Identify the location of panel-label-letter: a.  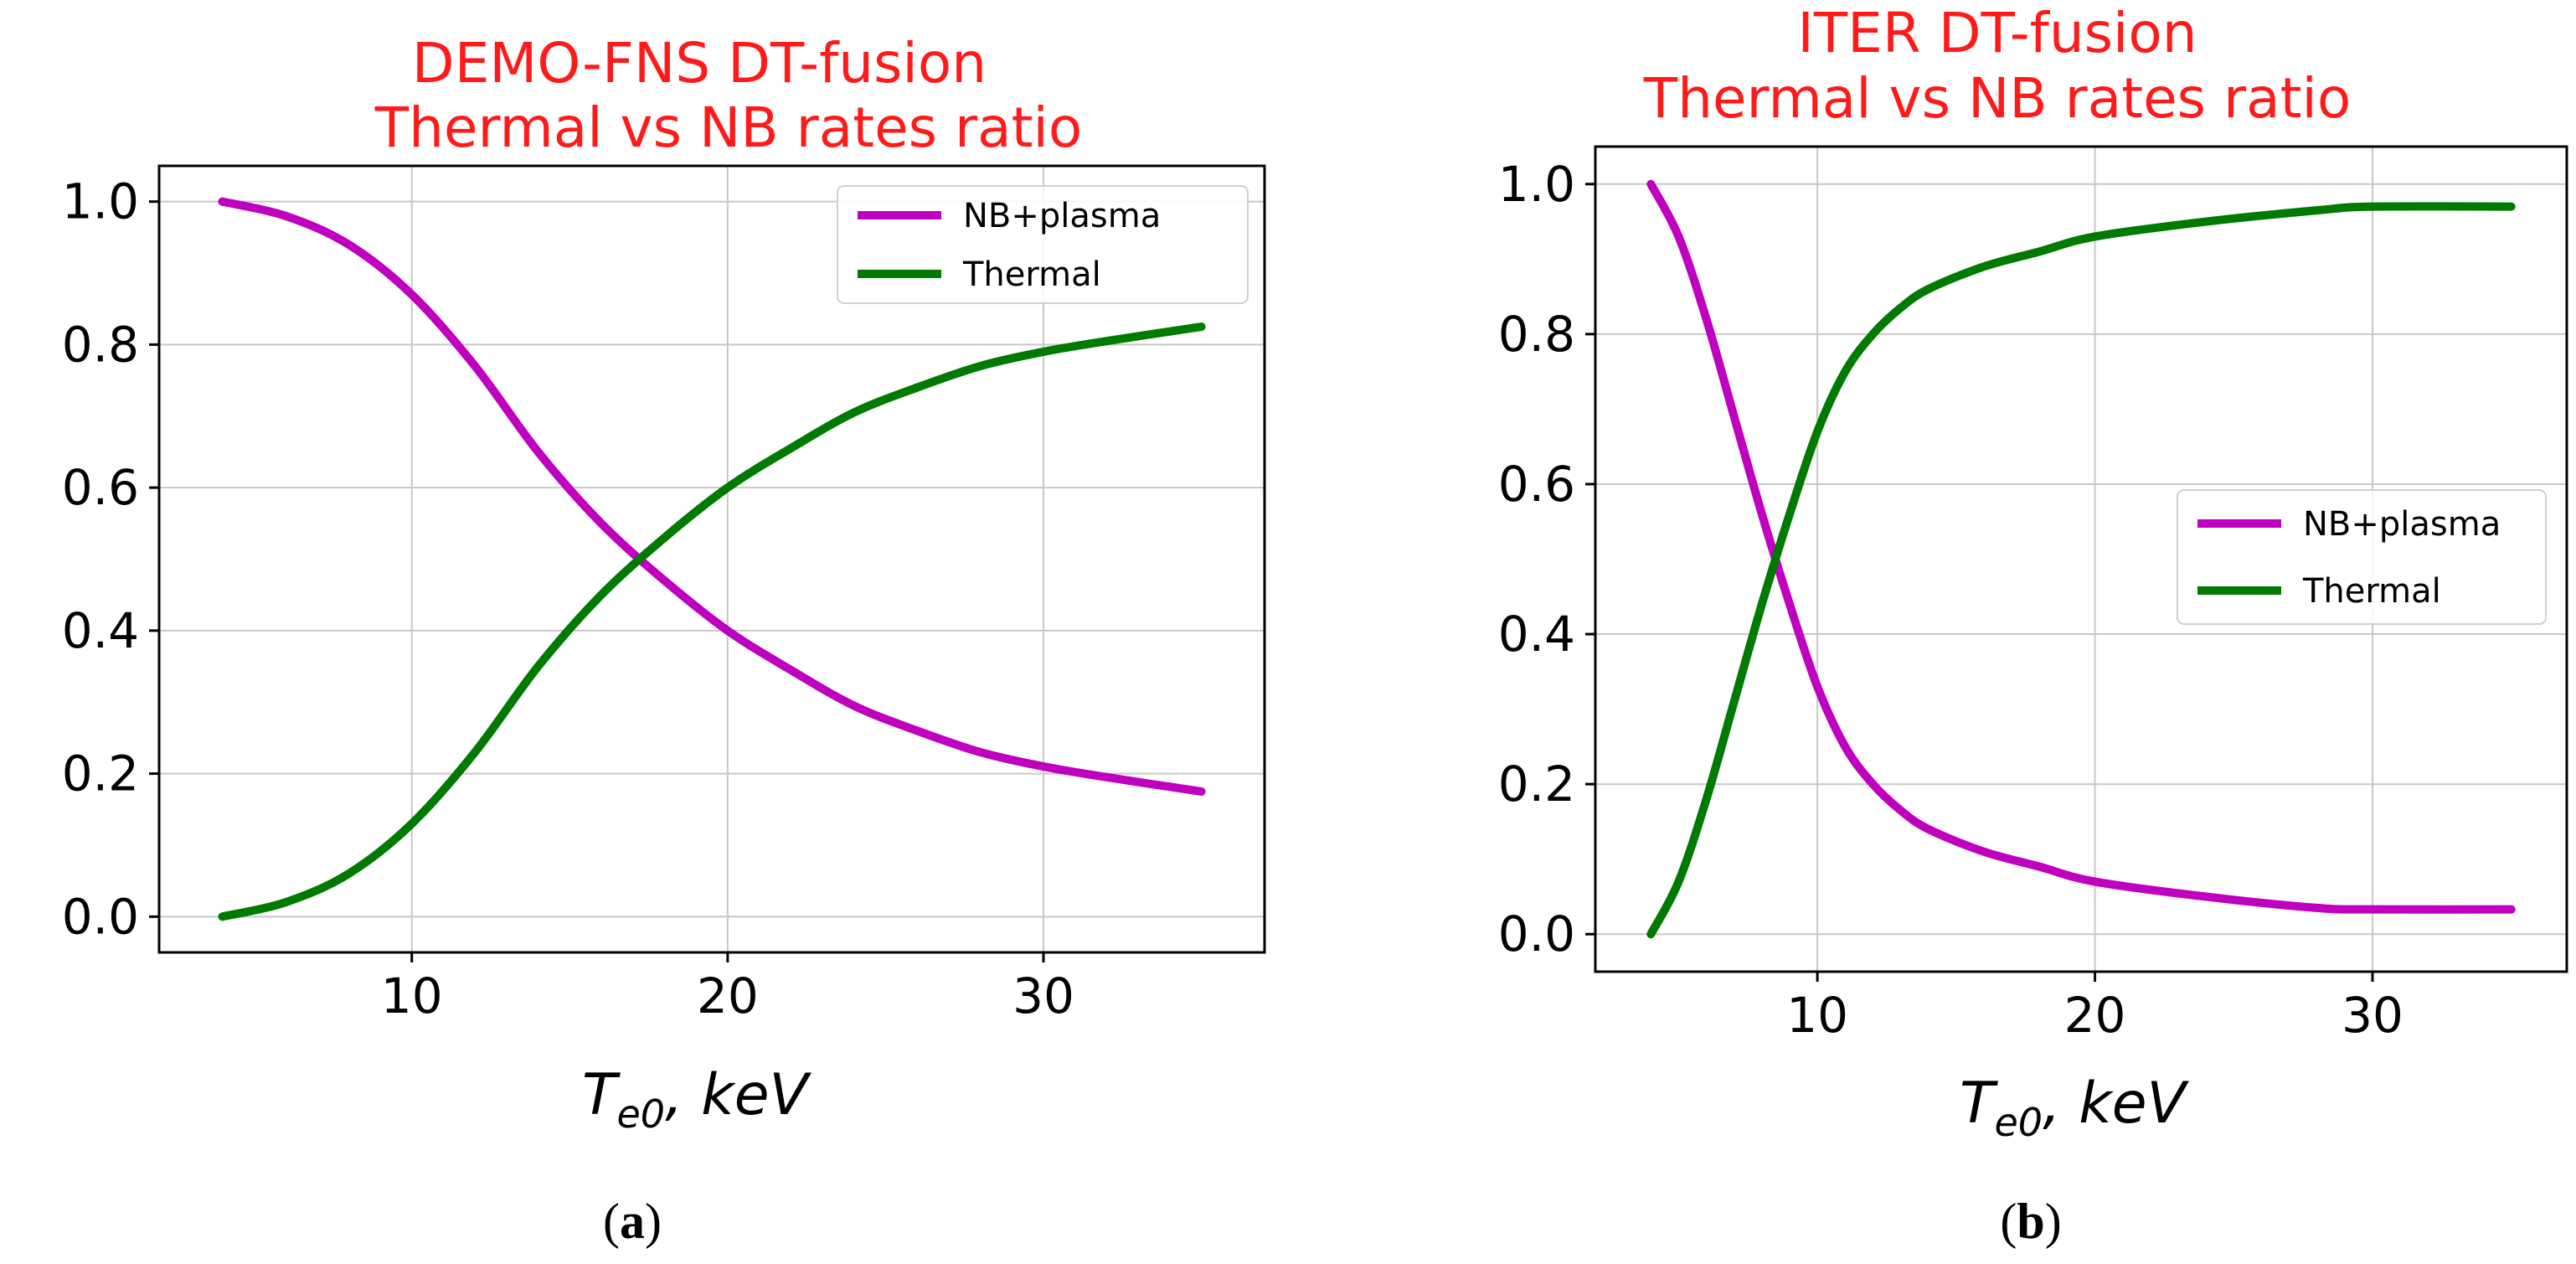
(632, 1221).